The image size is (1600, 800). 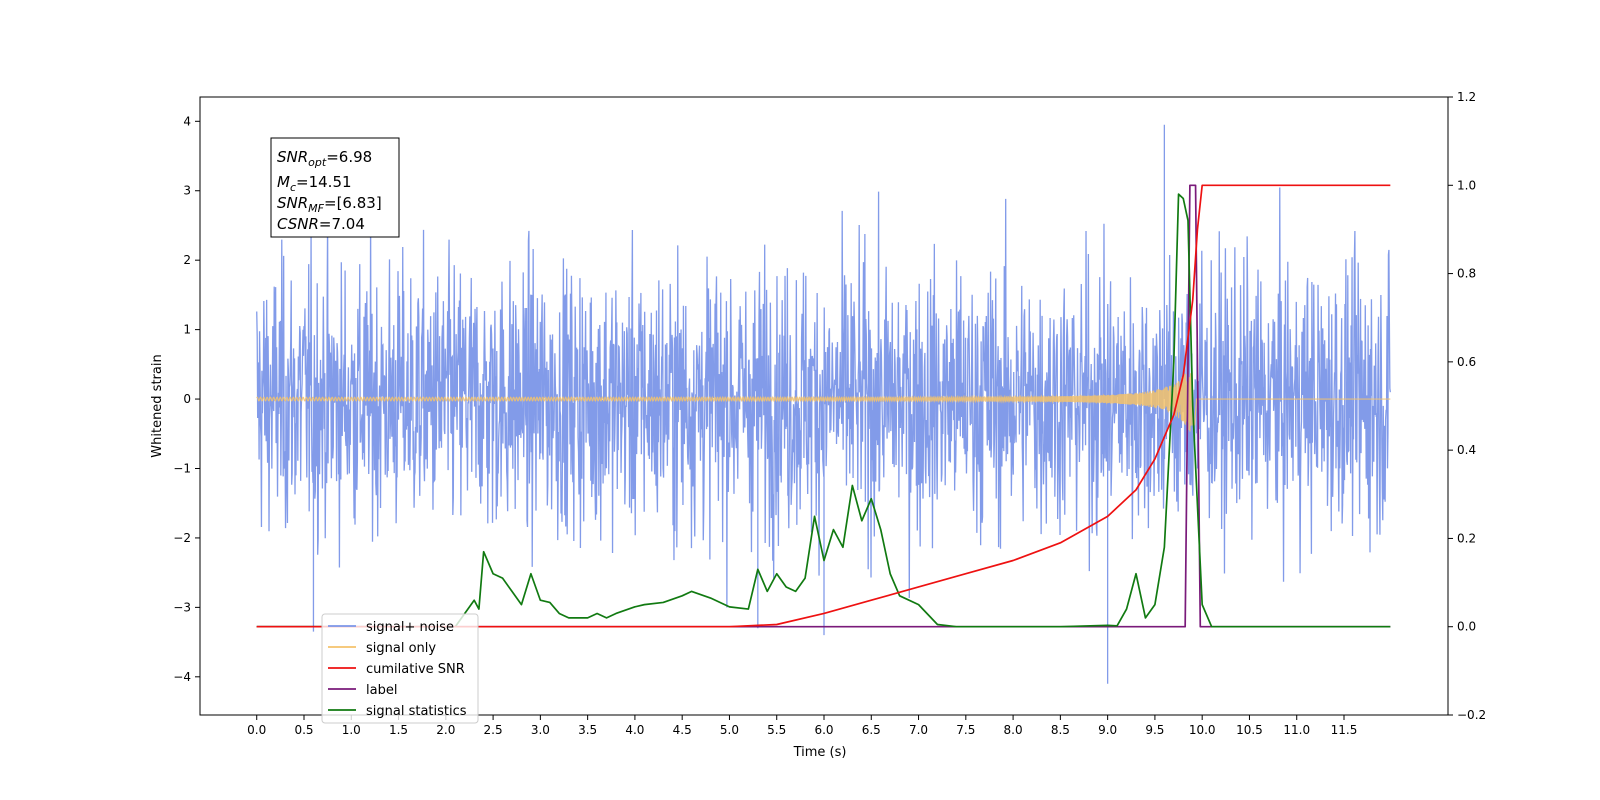 I want to click on y2-tick-label: 1.2, so click(x=1466, y=97).